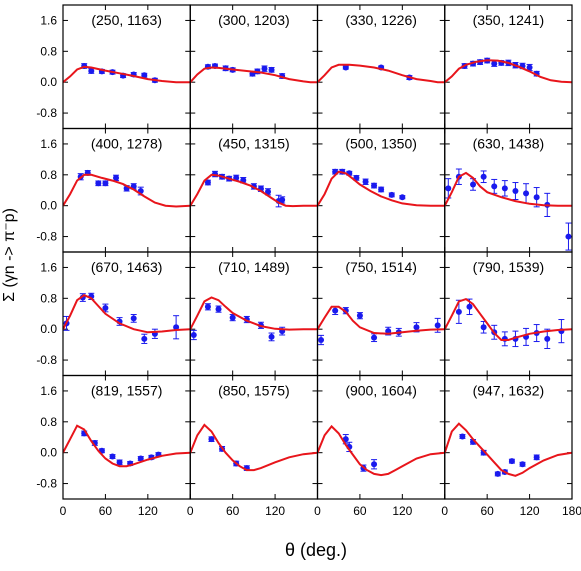 The image size is (581, 571). I want to click on panel: (819, 1557)1.60.80.0-0.80 60 120, so click(113, 446).